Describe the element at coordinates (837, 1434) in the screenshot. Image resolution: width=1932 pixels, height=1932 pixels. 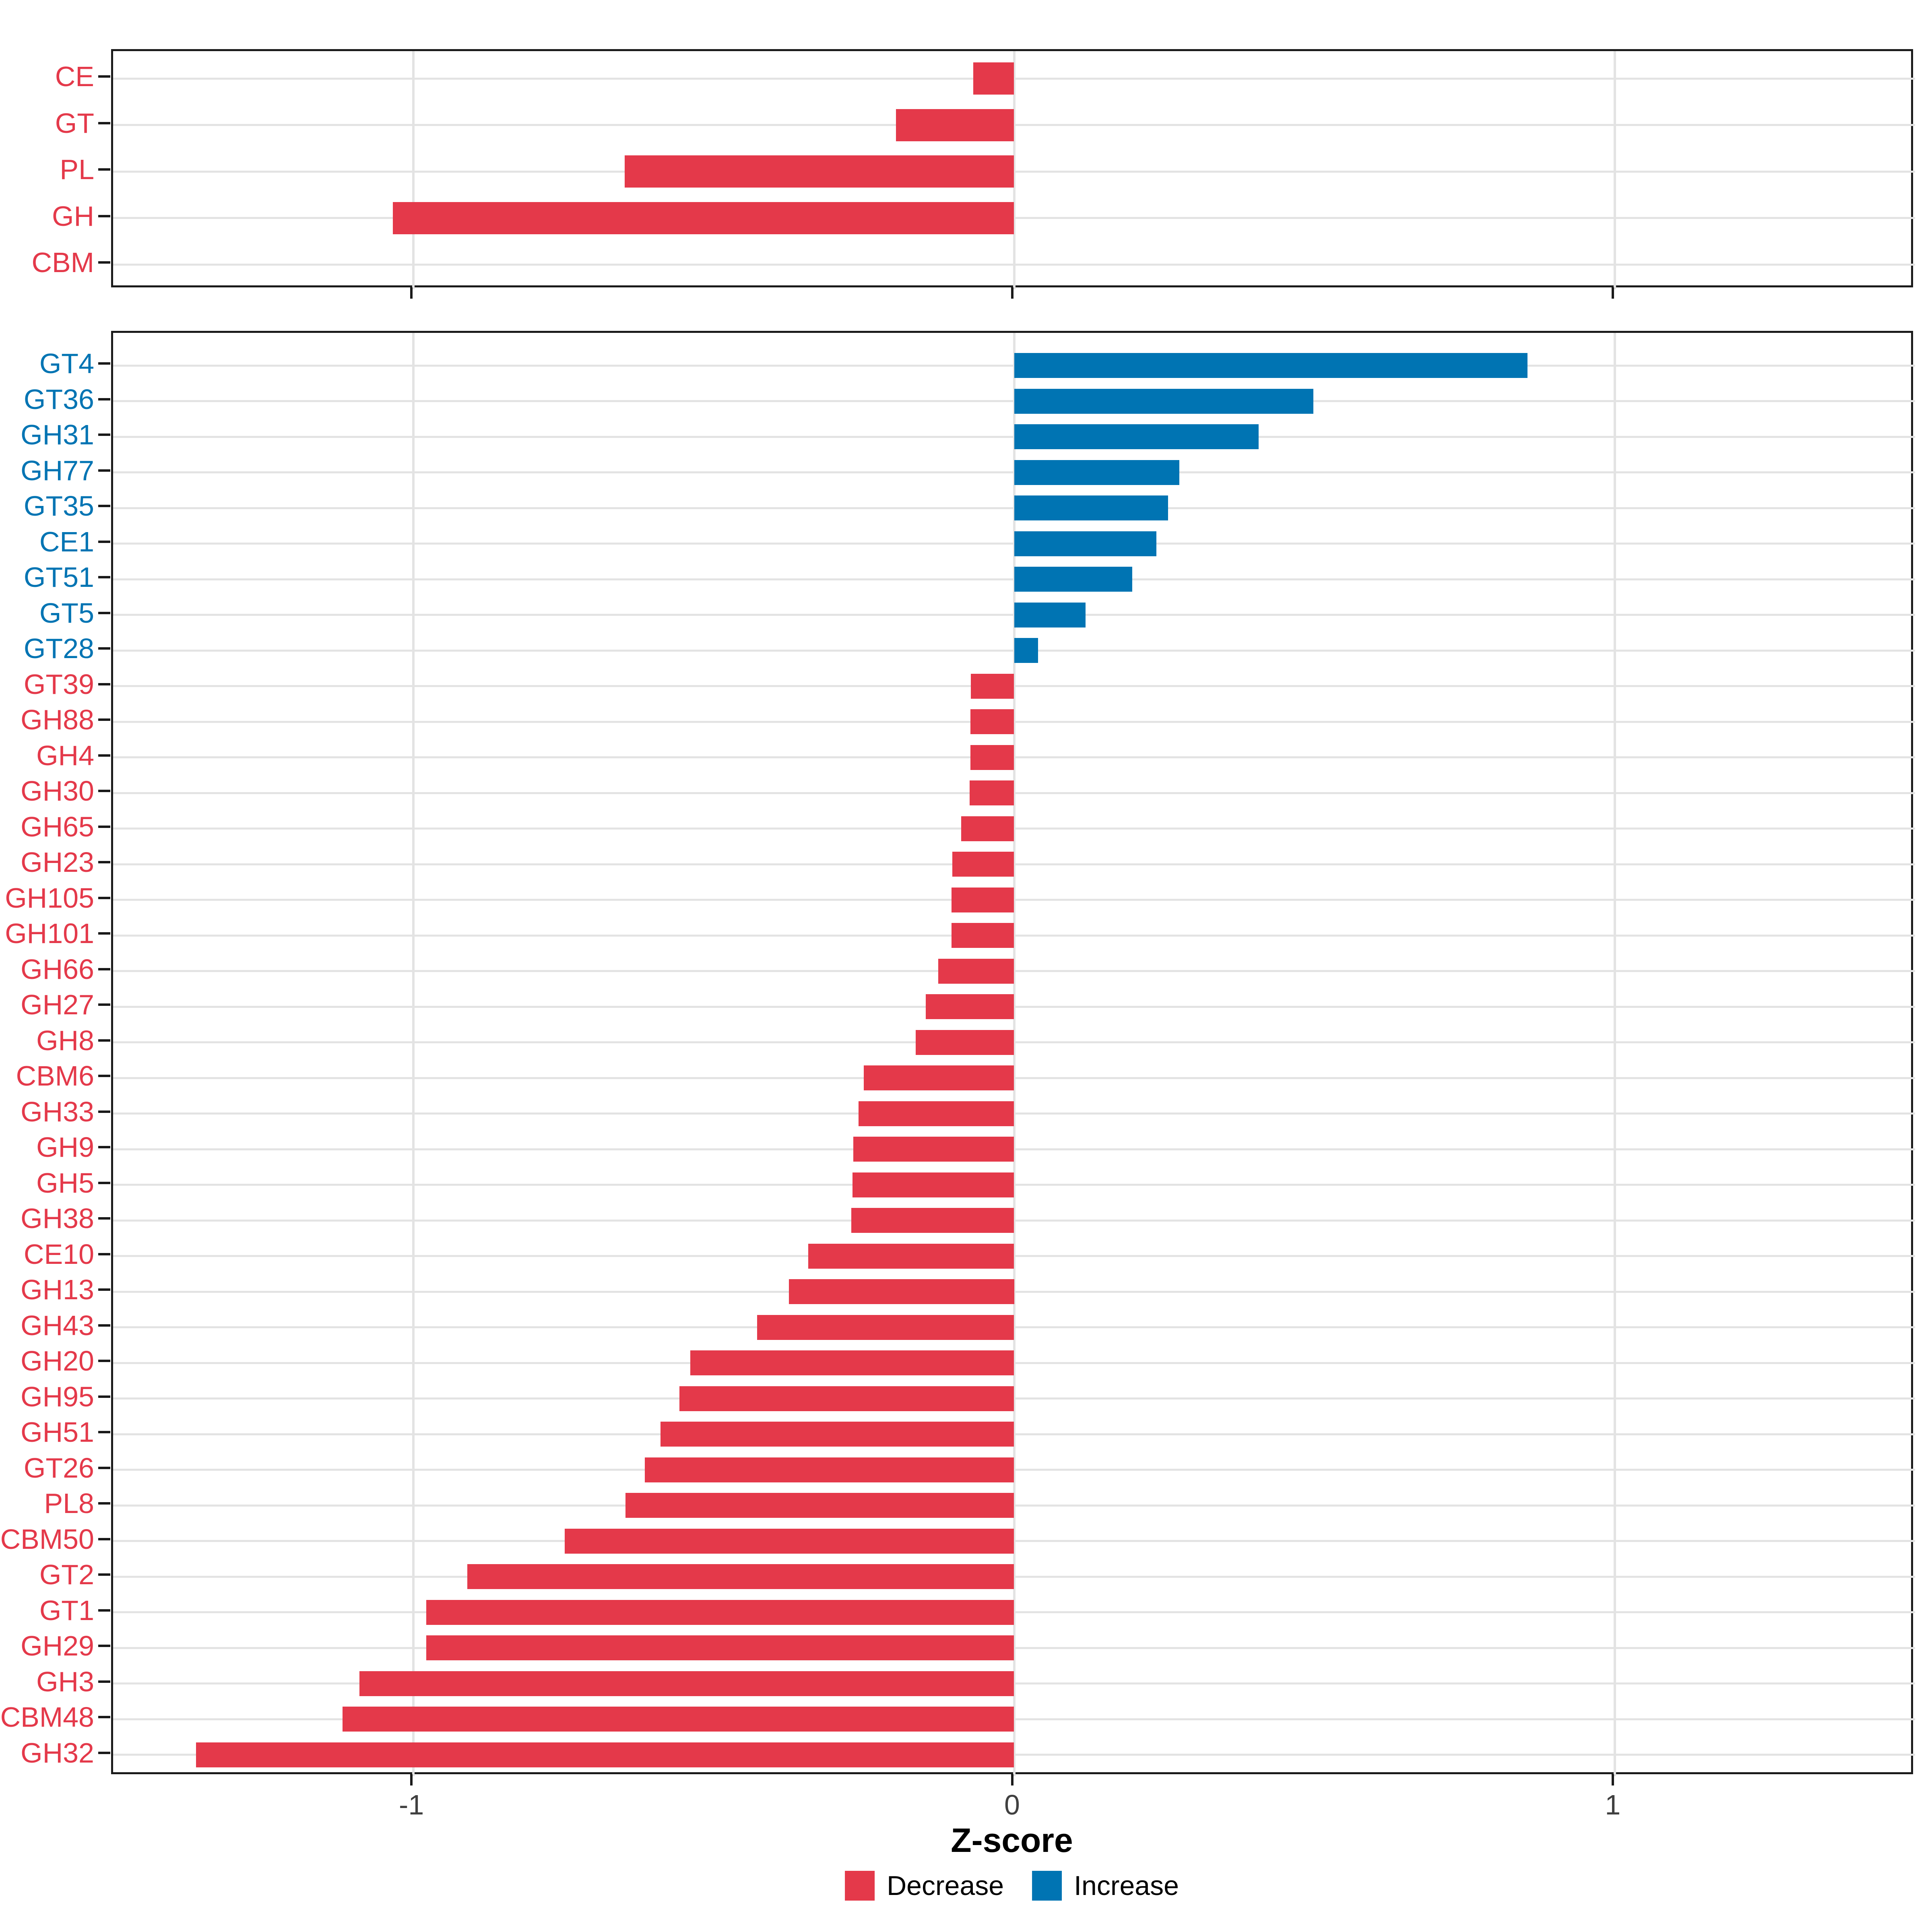
I see `bar-gh51` at that location.